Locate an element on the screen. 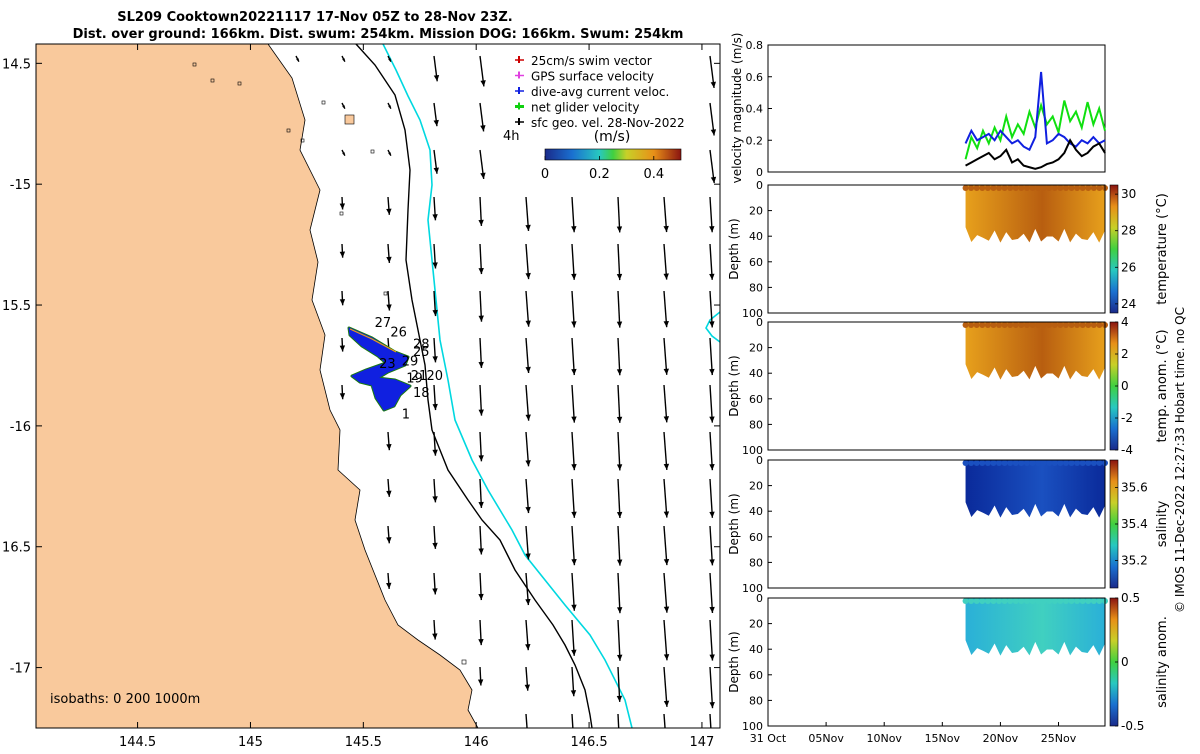  svg-text: 25cm/s swim vector is located at coordinates (591, 61).